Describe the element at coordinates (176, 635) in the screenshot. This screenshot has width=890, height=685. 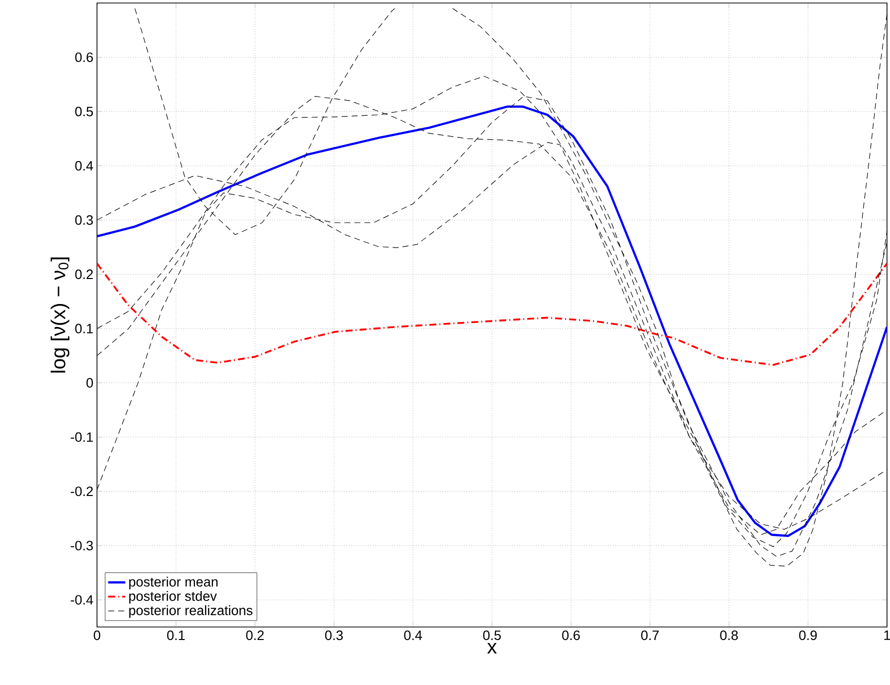
I see `x-tick-label: 0.1` at that location.